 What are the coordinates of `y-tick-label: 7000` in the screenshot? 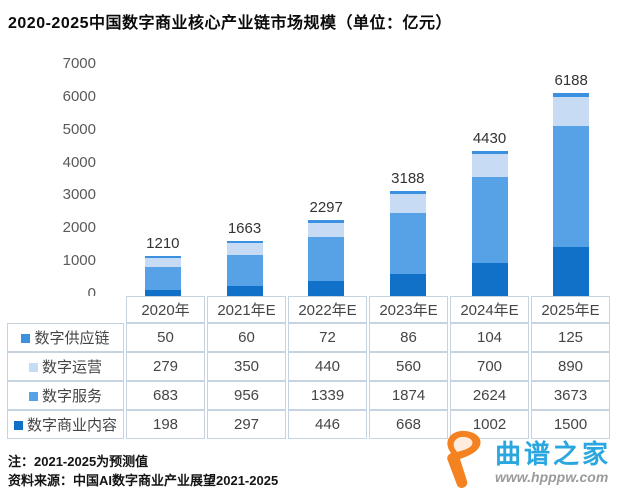 It's located at (79, 63).